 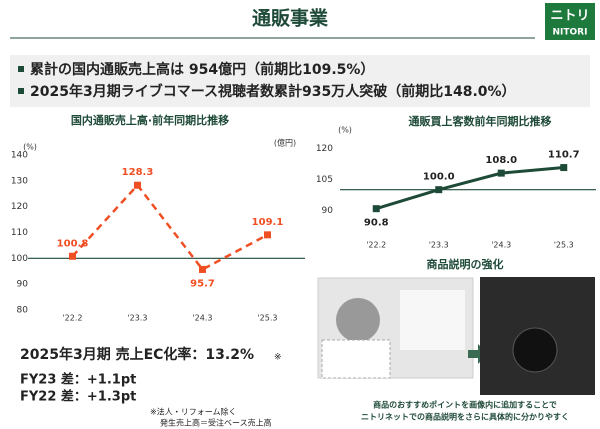 I want to click on logo-bottom: NITORI, so click(x=570, y=33).